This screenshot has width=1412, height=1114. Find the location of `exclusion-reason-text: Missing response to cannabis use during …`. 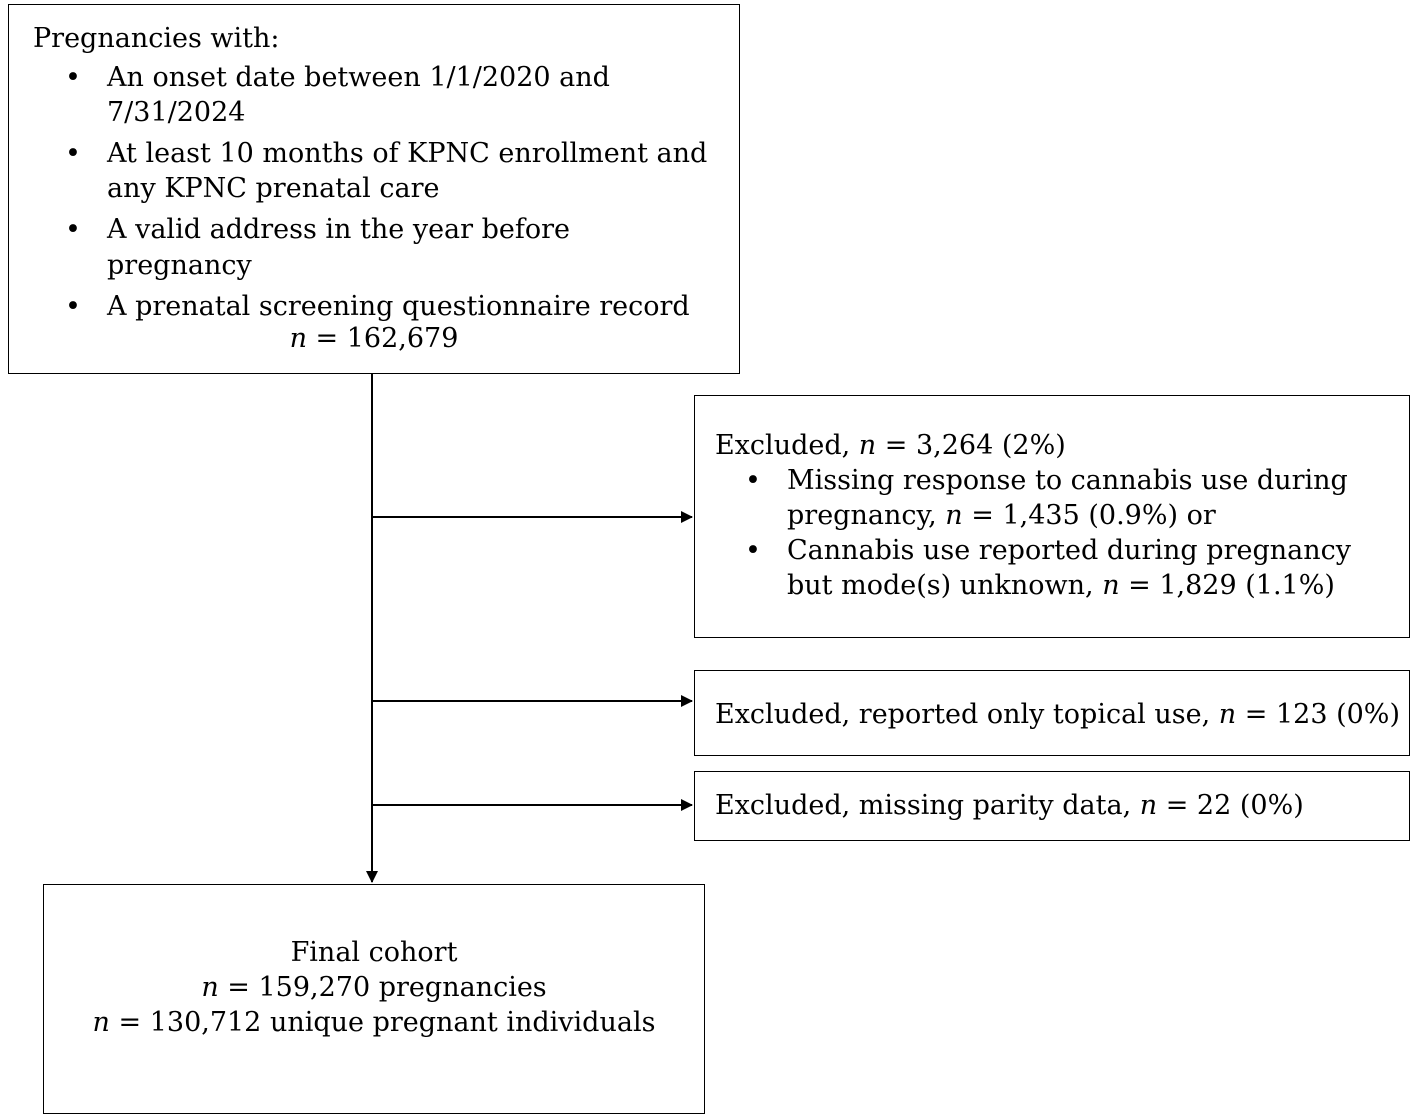

exclusion-reason-text: Missing response to cannabis use during … is located at coordinates (1067, 498).